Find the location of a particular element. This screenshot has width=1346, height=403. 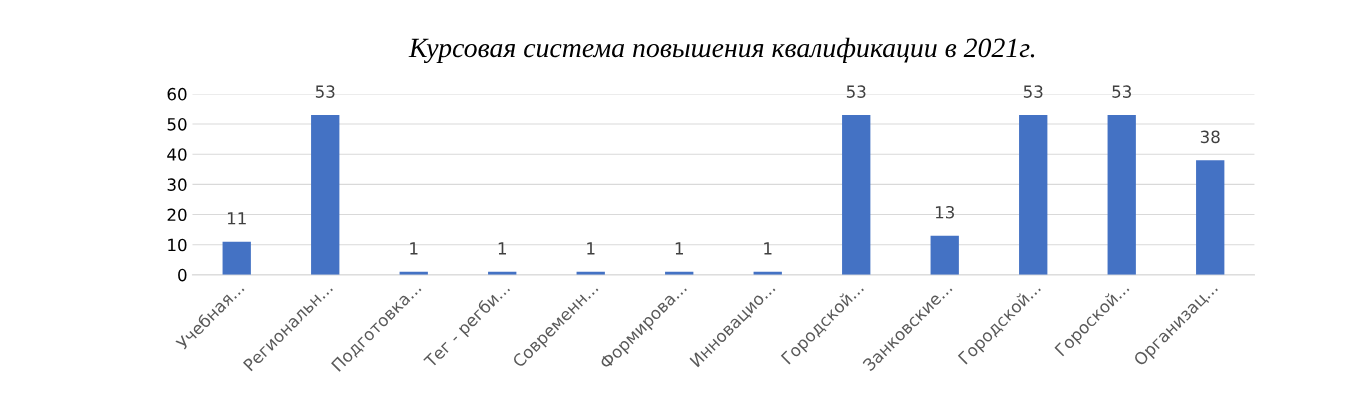

data-label: 11 is located at coordinates (236, 218).